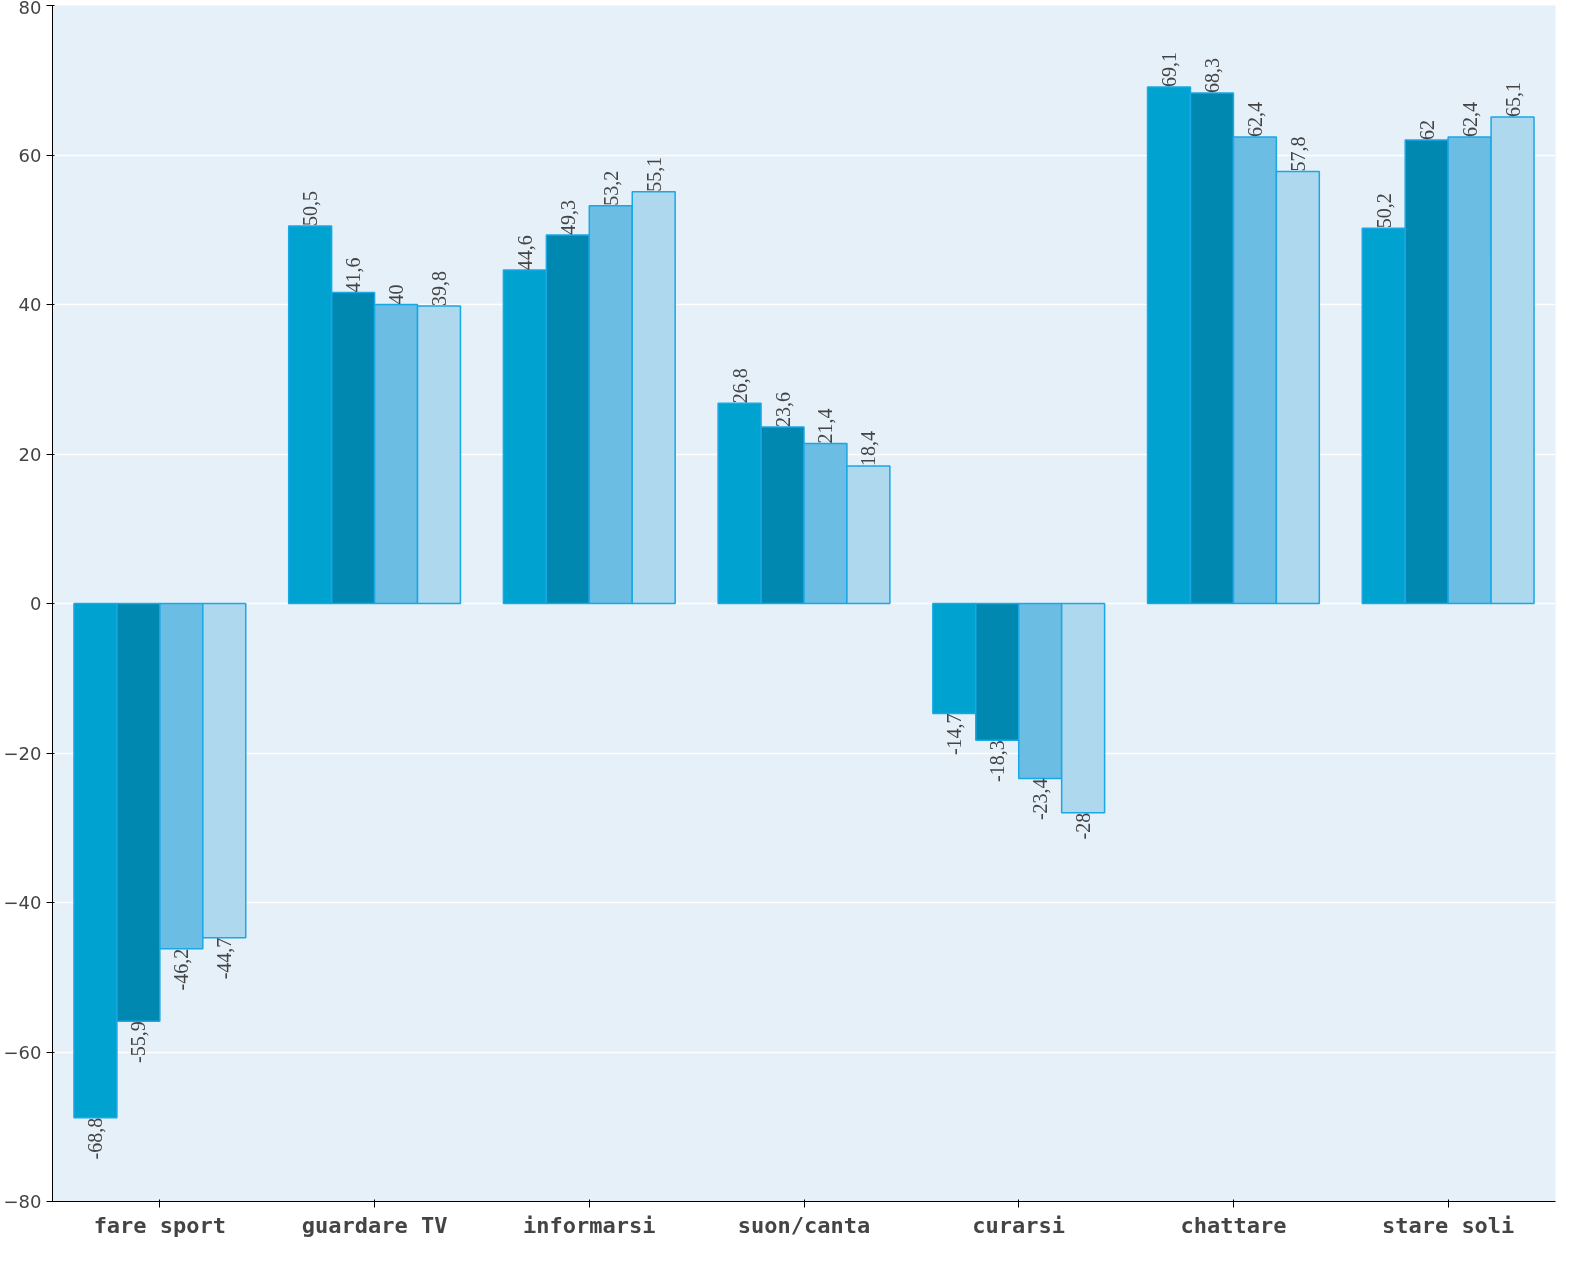 Image resolution: width=1575 pixels, height=1262 pixels. Describe the element at coordinates (524, 253) in the screenshot. I see `data-label: 44,6` at that location.